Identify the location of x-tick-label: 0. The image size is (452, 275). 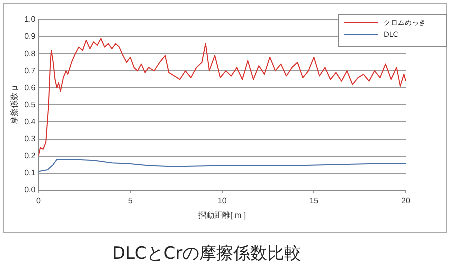
(39, 201).